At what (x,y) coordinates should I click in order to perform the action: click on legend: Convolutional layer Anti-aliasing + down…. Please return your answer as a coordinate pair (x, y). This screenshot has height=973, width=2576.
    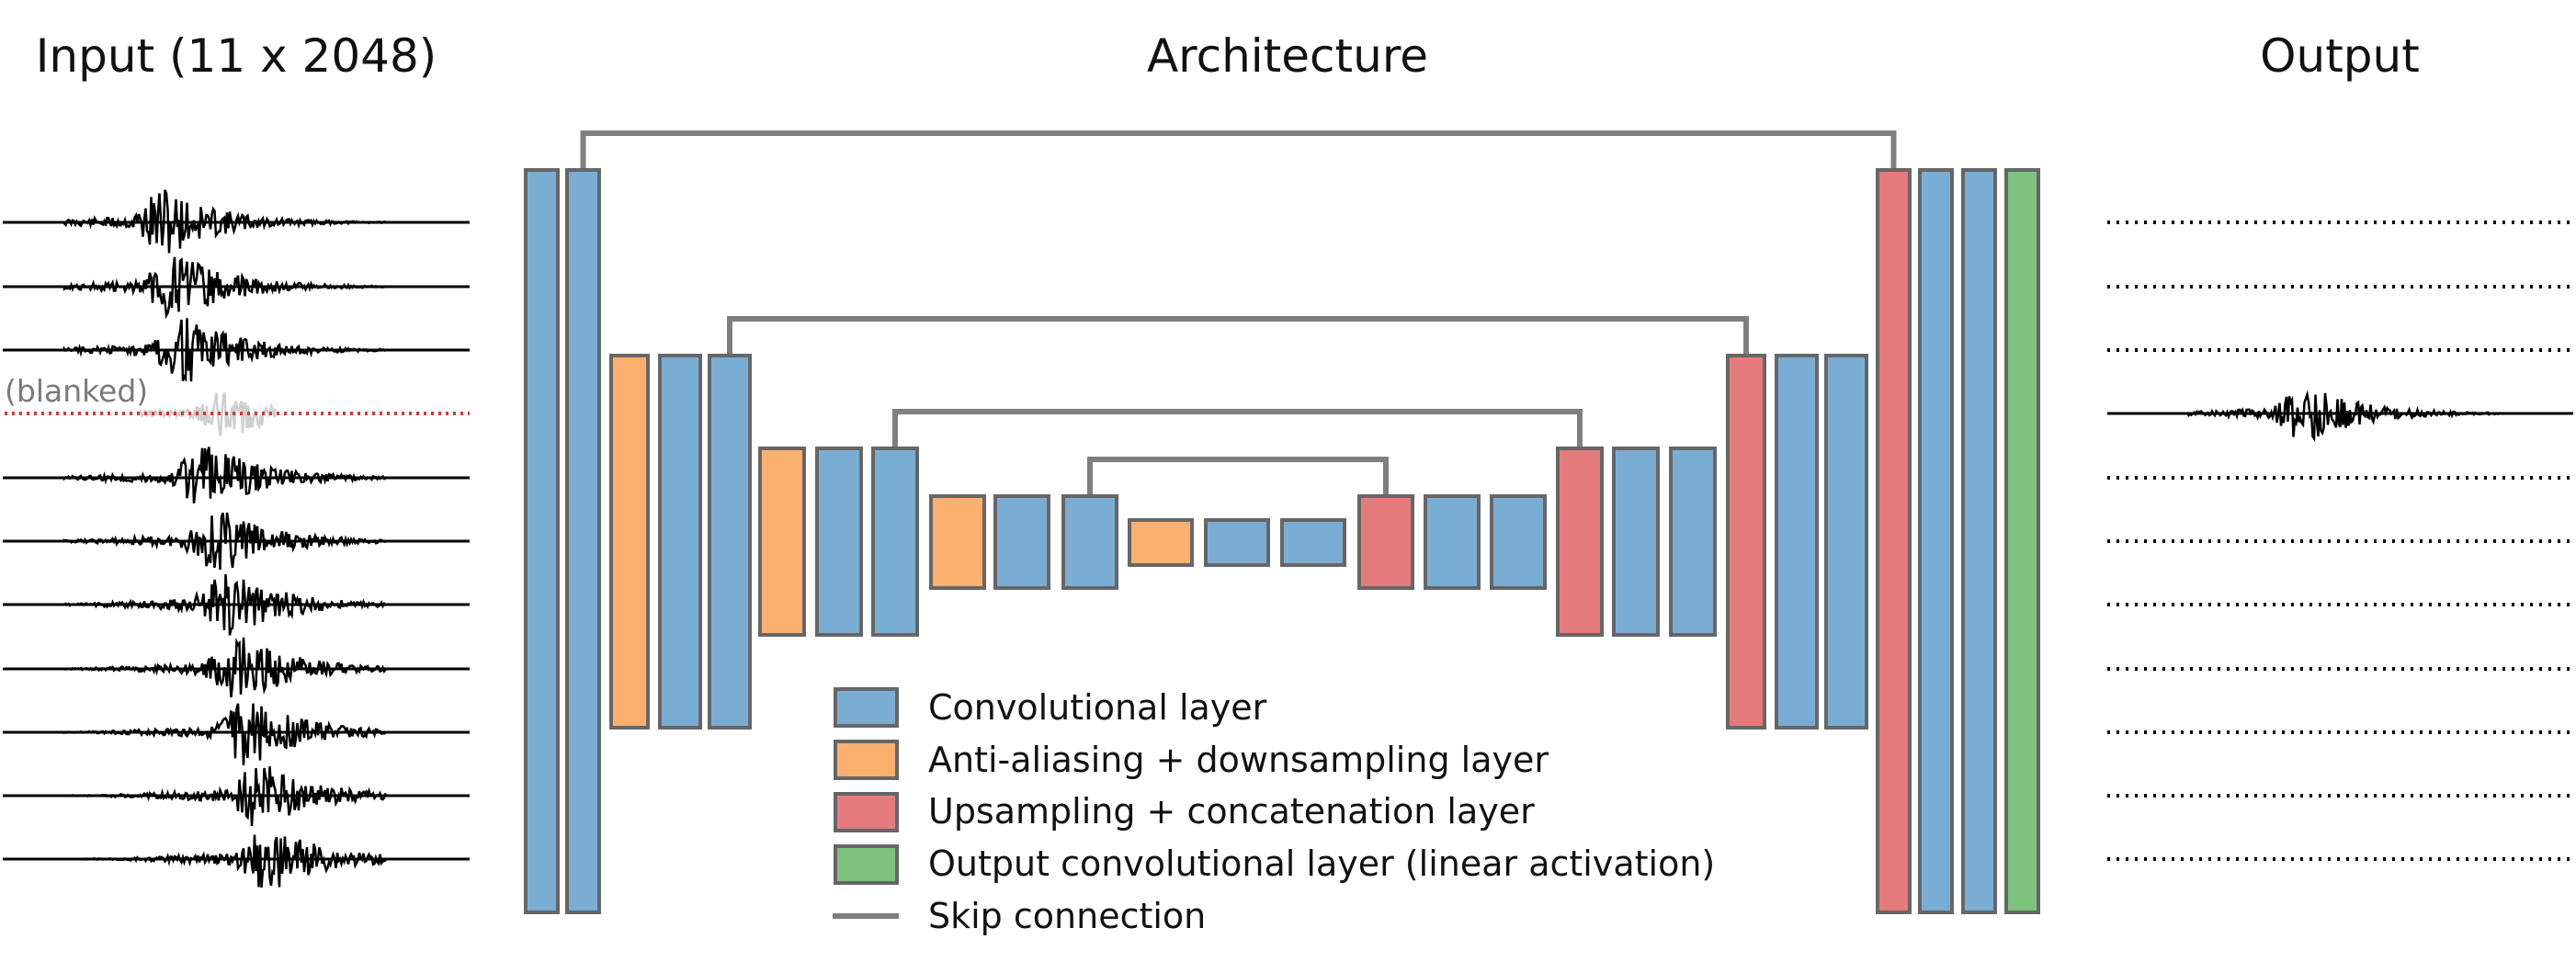
    Looking at the image, I should click on (1274, 811).